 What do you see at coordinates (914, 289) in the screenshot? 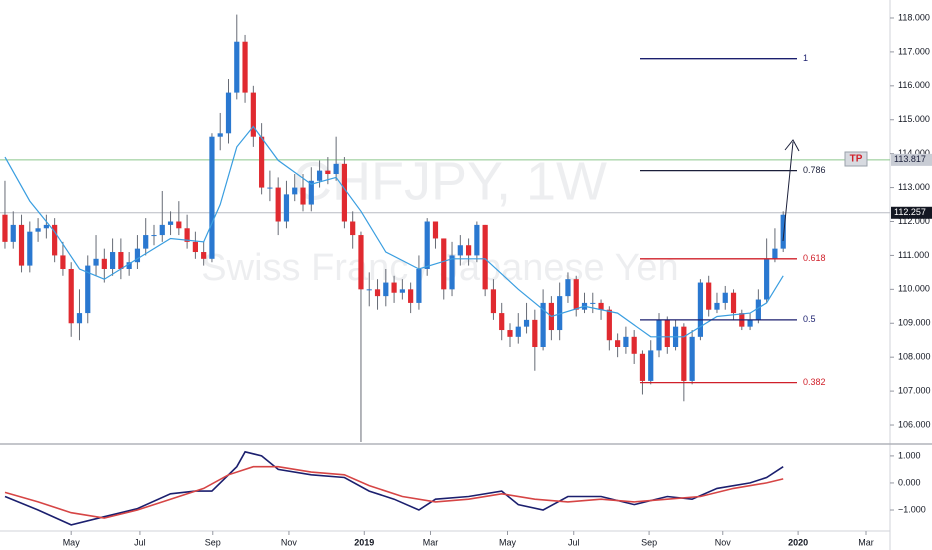
I see `y-tick-label: 110.000` at bounding box center [914, 289].